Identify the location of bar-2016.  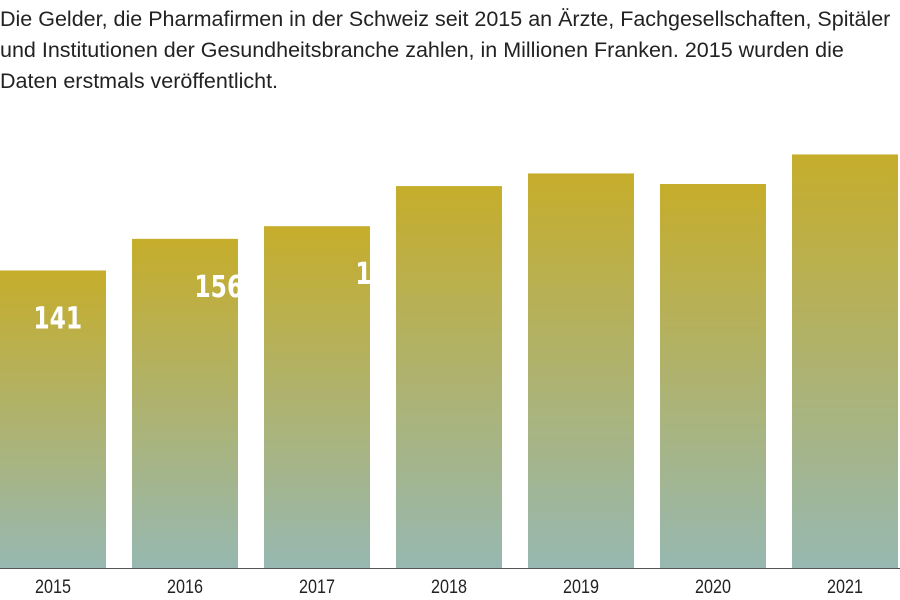
(185, 403).